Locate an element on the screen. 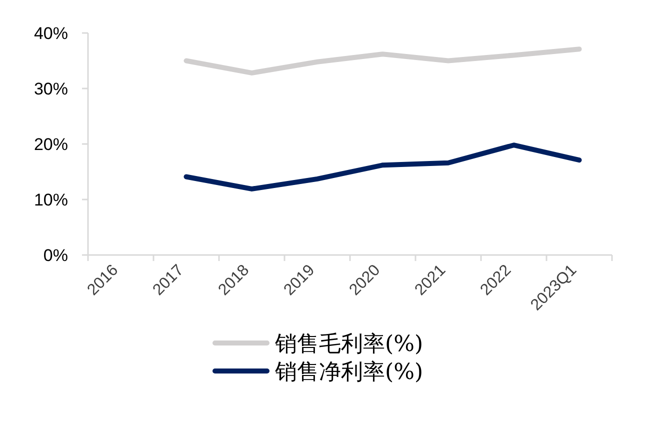 This screenshot has width=660, height=423. y-tick-label: 0% is located at coordinates (55, 255).